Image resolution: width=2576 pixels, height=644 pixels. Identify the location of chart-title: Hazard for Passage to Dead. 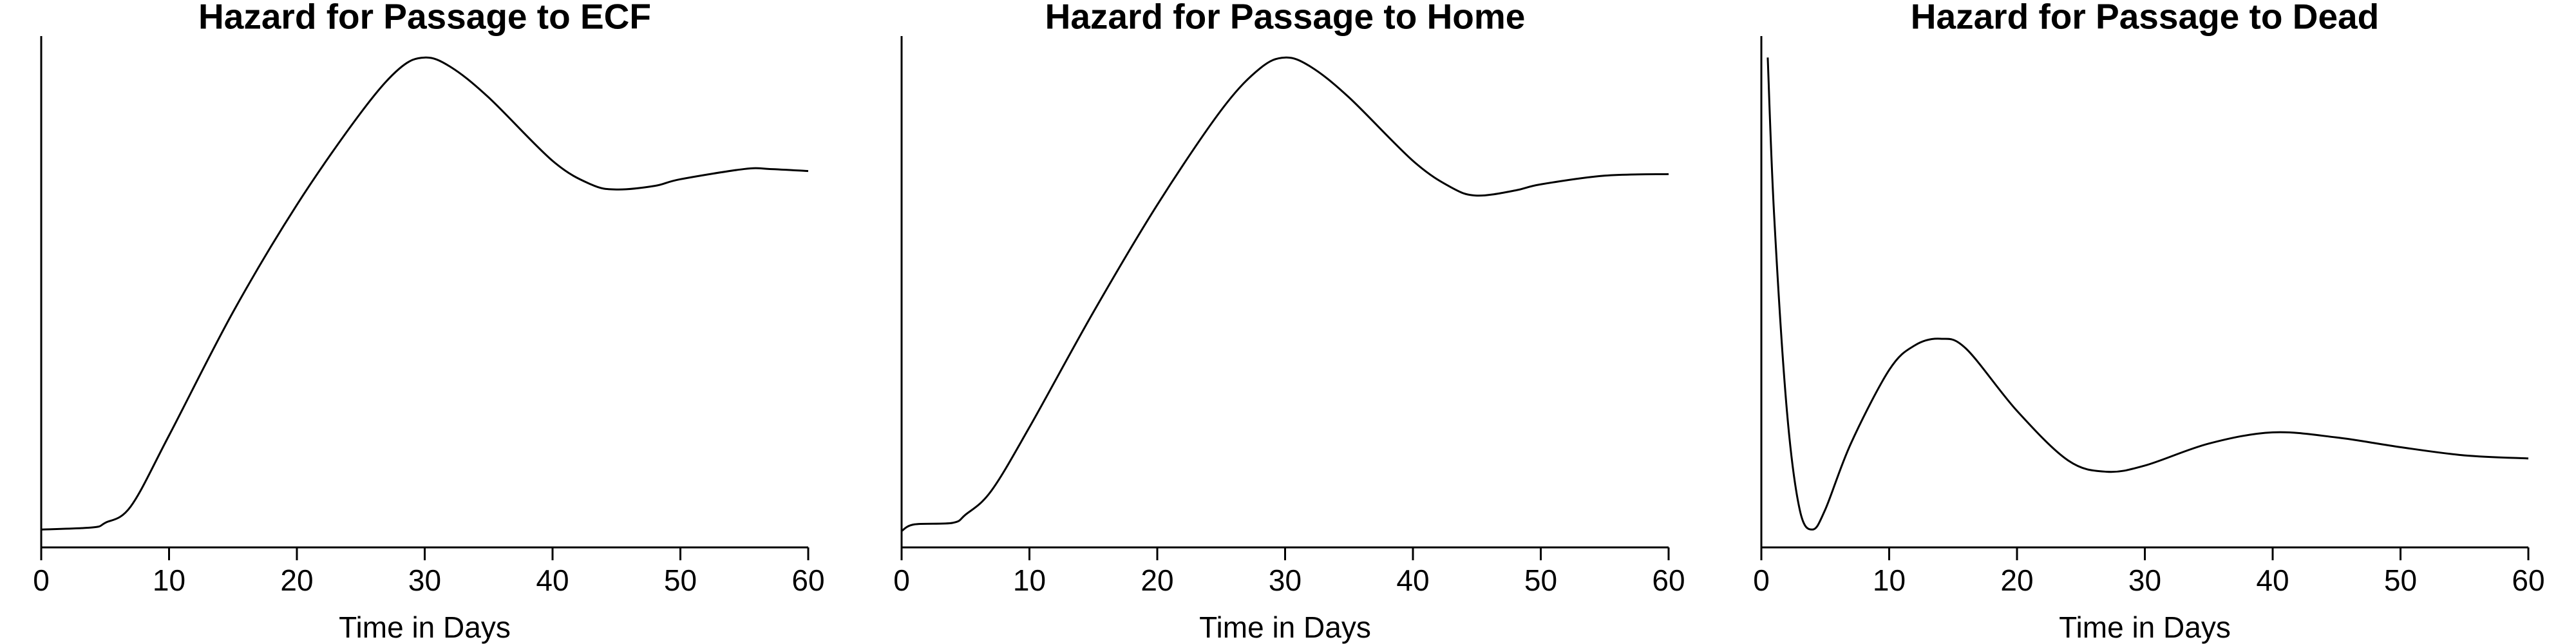
(2145, 18).